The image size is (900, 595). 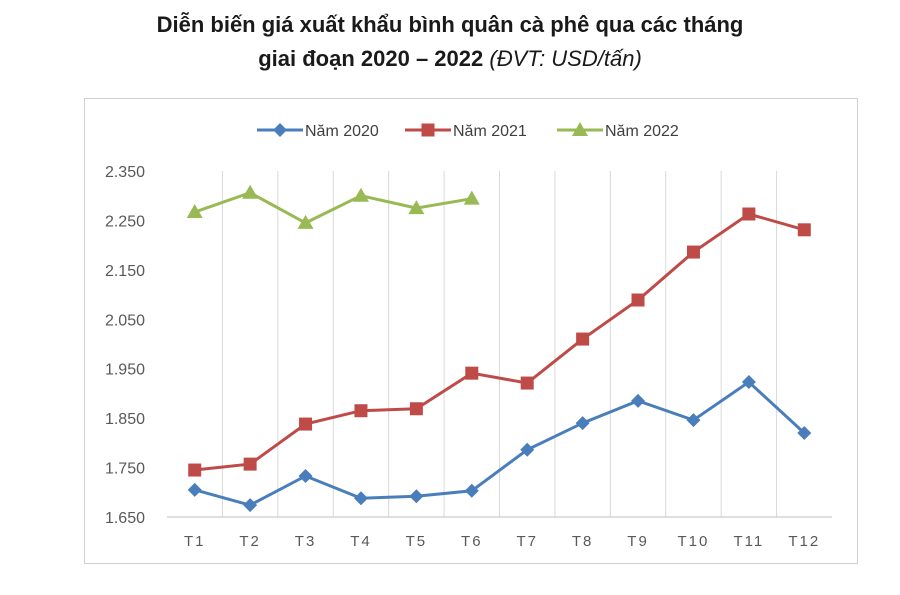 What do you see at coordinates (125, 221) in the screenshot?
I see `y-tick-label: 2.250` at bounding box center [125, 221].